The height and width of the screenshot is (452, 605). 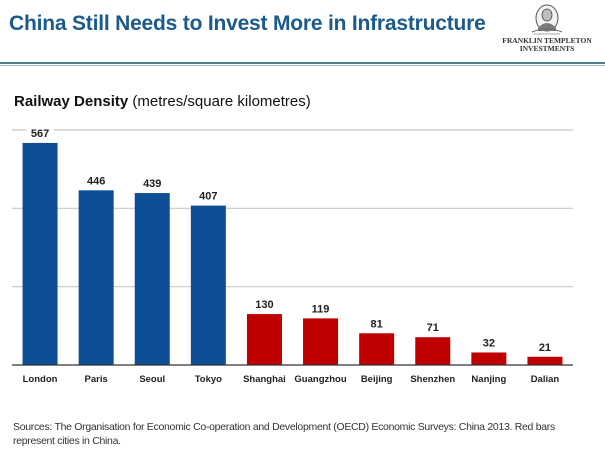 What do you see at coordinates (432, 379) in the screenshot?
I see `category-label: Shenzhen` at bounding box center [432, 379].